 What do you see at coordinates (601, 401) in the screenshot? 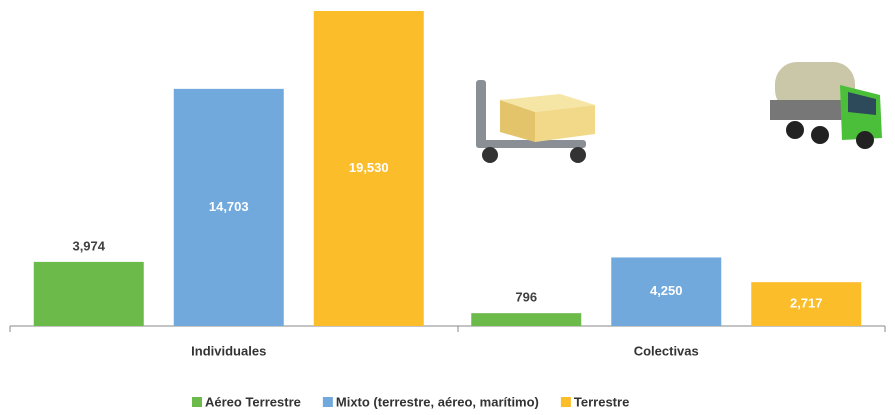
I see `legend-label: Terrestre` at bounding box center [601, 401].